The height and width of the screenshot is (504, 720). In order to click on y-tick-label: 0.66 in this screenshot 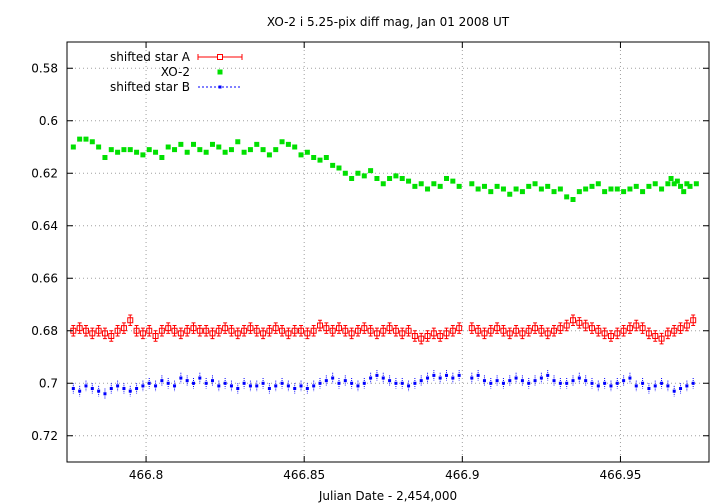, I will do `click(44, 278)`.